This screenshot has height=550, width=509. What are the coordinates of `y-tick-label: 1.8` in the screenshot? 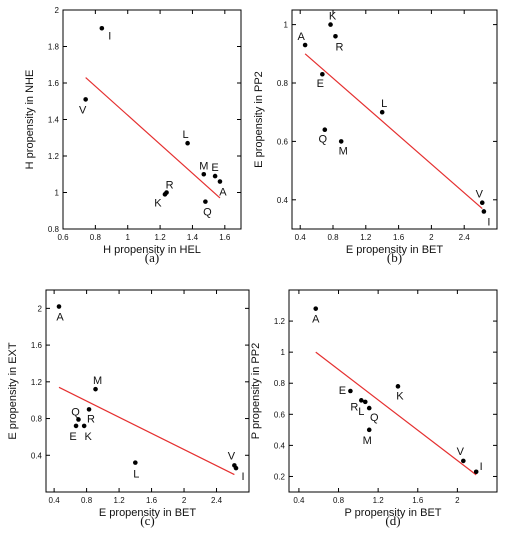 It's located at (54, 47).